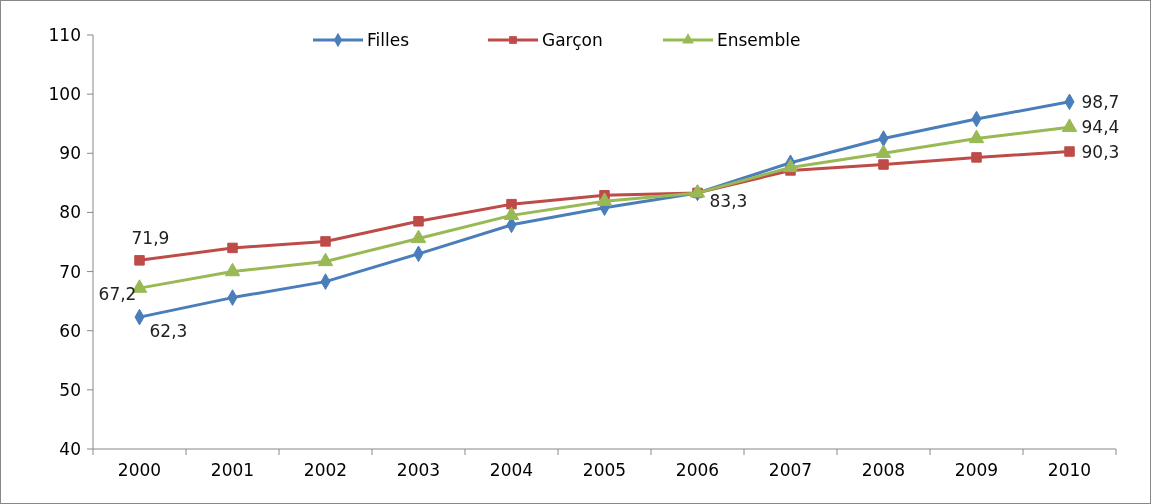 The height and width of the screenshot is (504, 1151). What do you see at coordinates (728, 200) in the screenshot?
I see `data-label: 83,3` at bounding box center [728, 200].